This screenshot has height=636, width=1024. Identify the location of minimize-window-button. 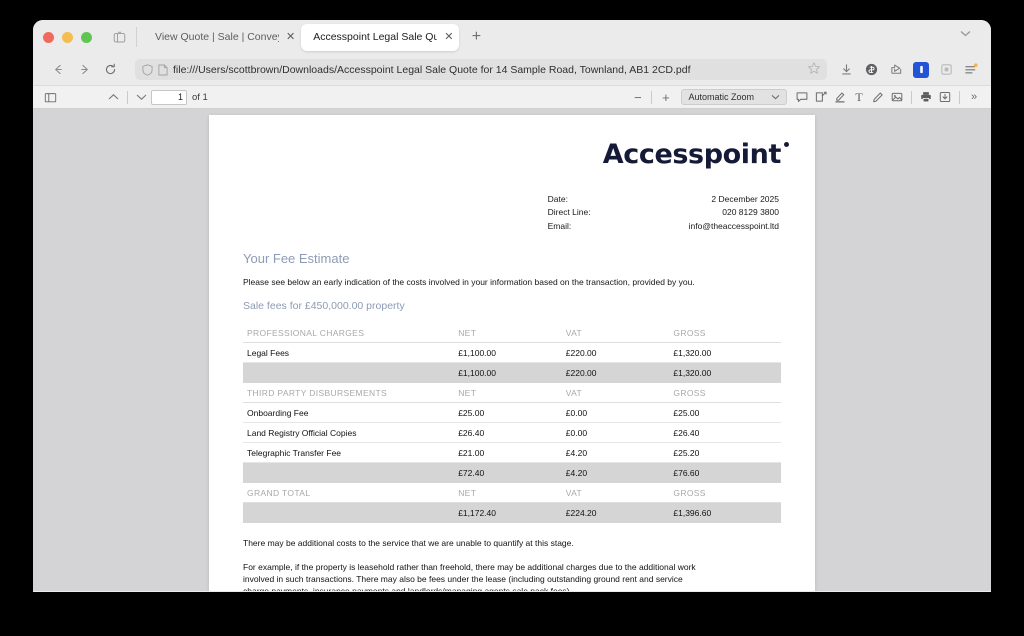
(67, 37).